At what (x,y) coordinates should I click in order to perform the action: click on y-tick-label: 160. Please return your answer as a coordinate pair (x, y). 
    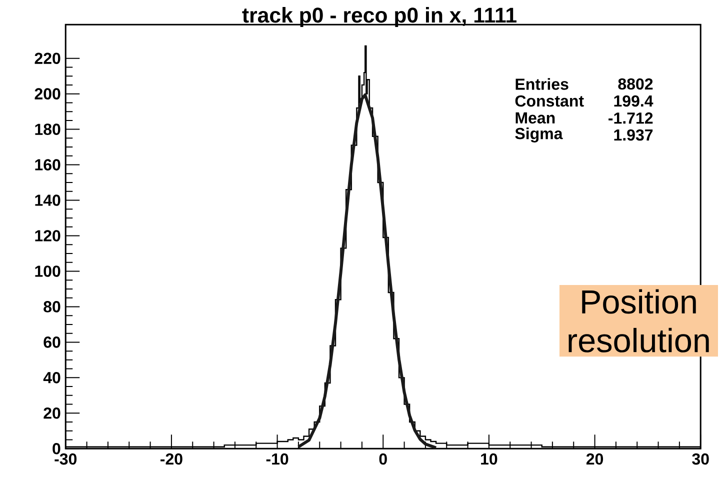
    Looking at the image, I should click on (47, 164).